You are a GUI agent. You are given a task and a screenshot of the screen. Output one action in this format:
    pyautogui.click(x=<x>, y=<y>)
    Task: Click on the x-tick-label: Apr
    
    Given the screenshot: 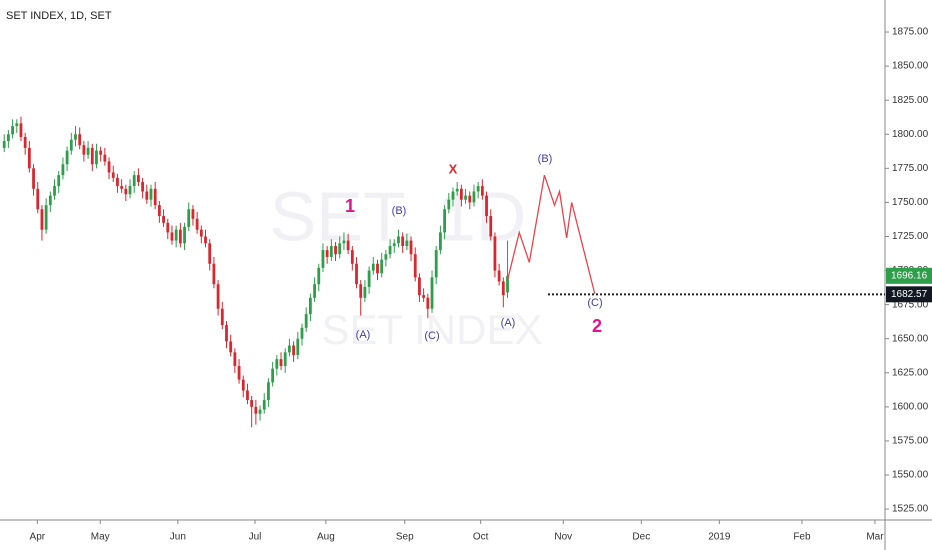 What is the action you would take?
    pyautogui.click(x=38, y=537)
    